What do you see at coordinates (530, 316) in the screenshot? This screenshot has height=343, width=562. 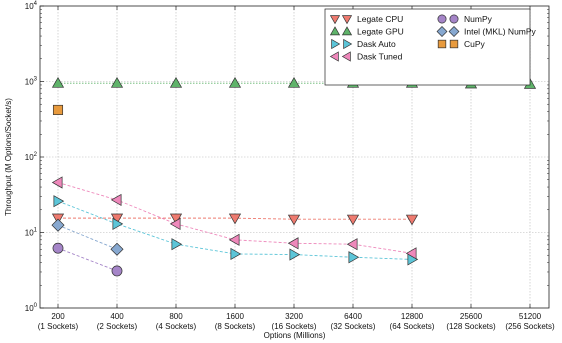 I see `x-tick-label: 51200` at bounding box center [530, 316].